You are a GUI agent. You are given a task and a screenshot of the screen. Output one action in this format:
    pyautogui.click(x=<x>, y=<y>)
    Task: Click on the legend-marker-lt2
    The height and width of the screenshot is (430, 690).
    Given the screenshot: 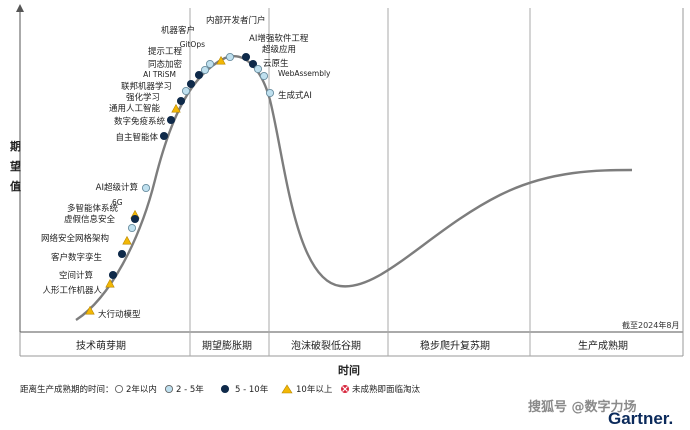 What is the action you would take?
    pyautogui.click(x=119, y=389)
    